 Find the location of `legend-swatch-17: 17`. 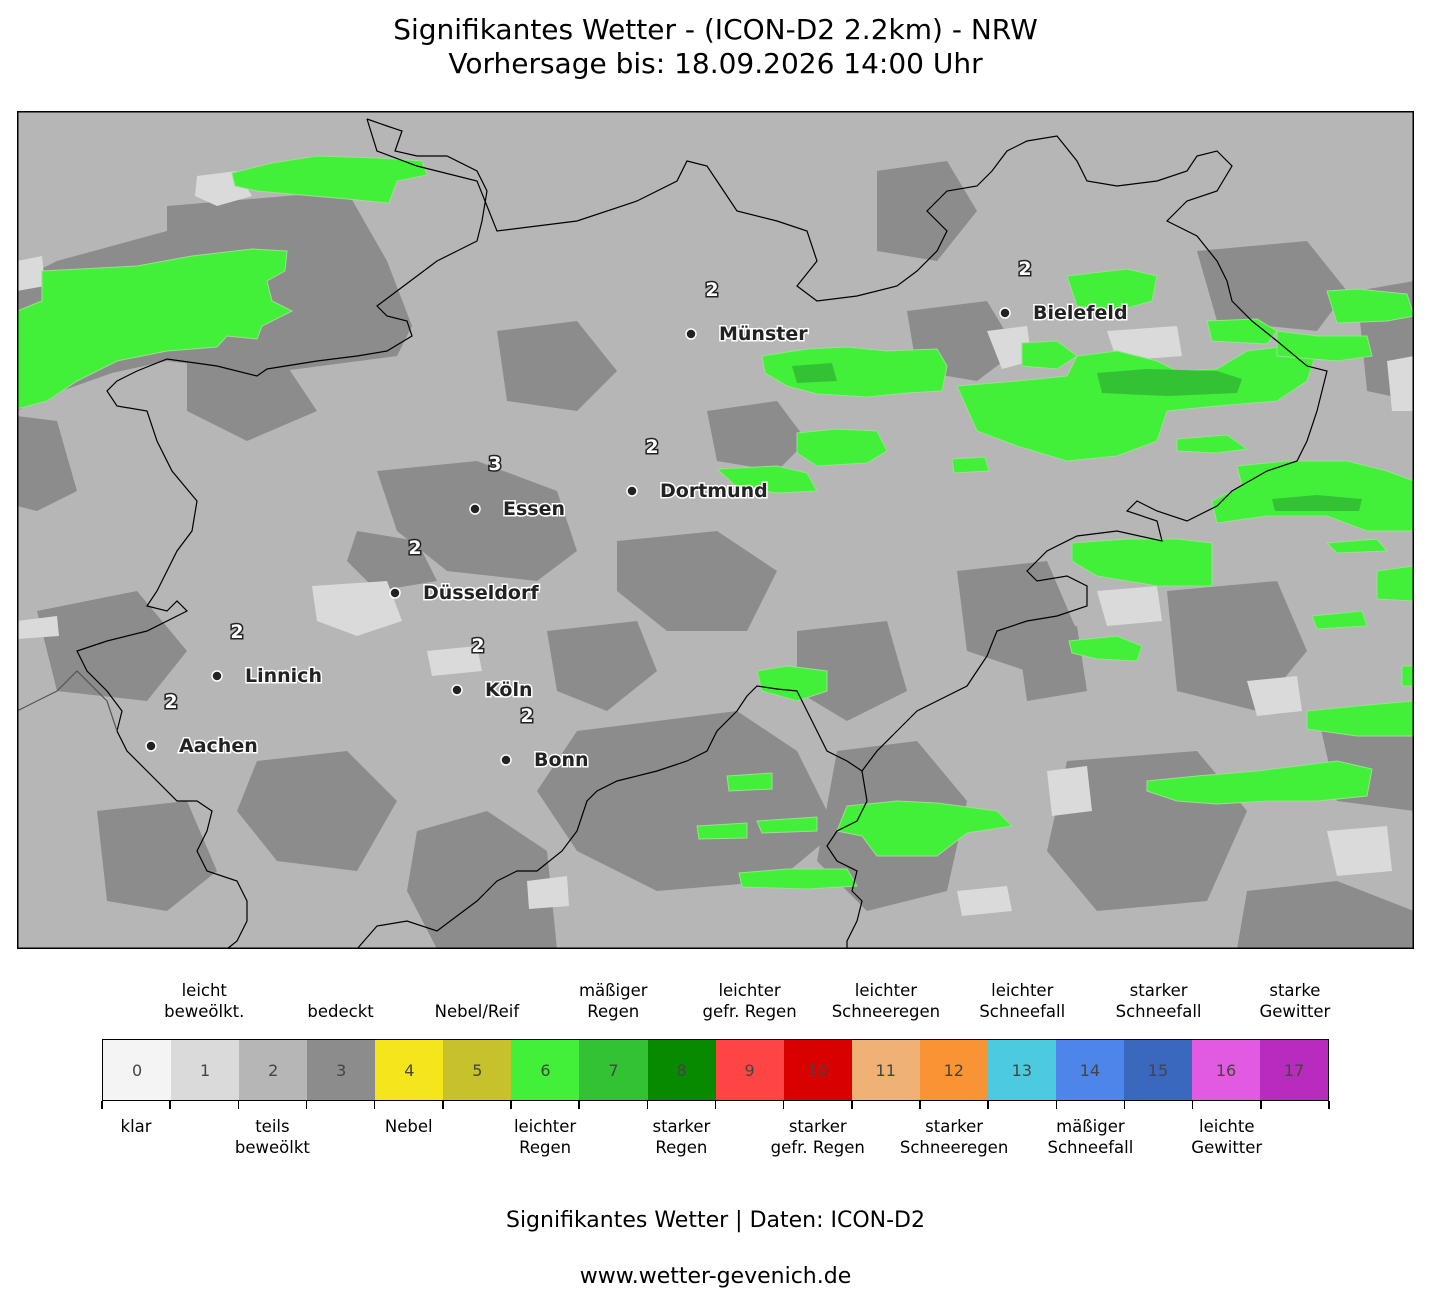

legend-swatch-17: 17 is located at coordinates (1294, 1070).